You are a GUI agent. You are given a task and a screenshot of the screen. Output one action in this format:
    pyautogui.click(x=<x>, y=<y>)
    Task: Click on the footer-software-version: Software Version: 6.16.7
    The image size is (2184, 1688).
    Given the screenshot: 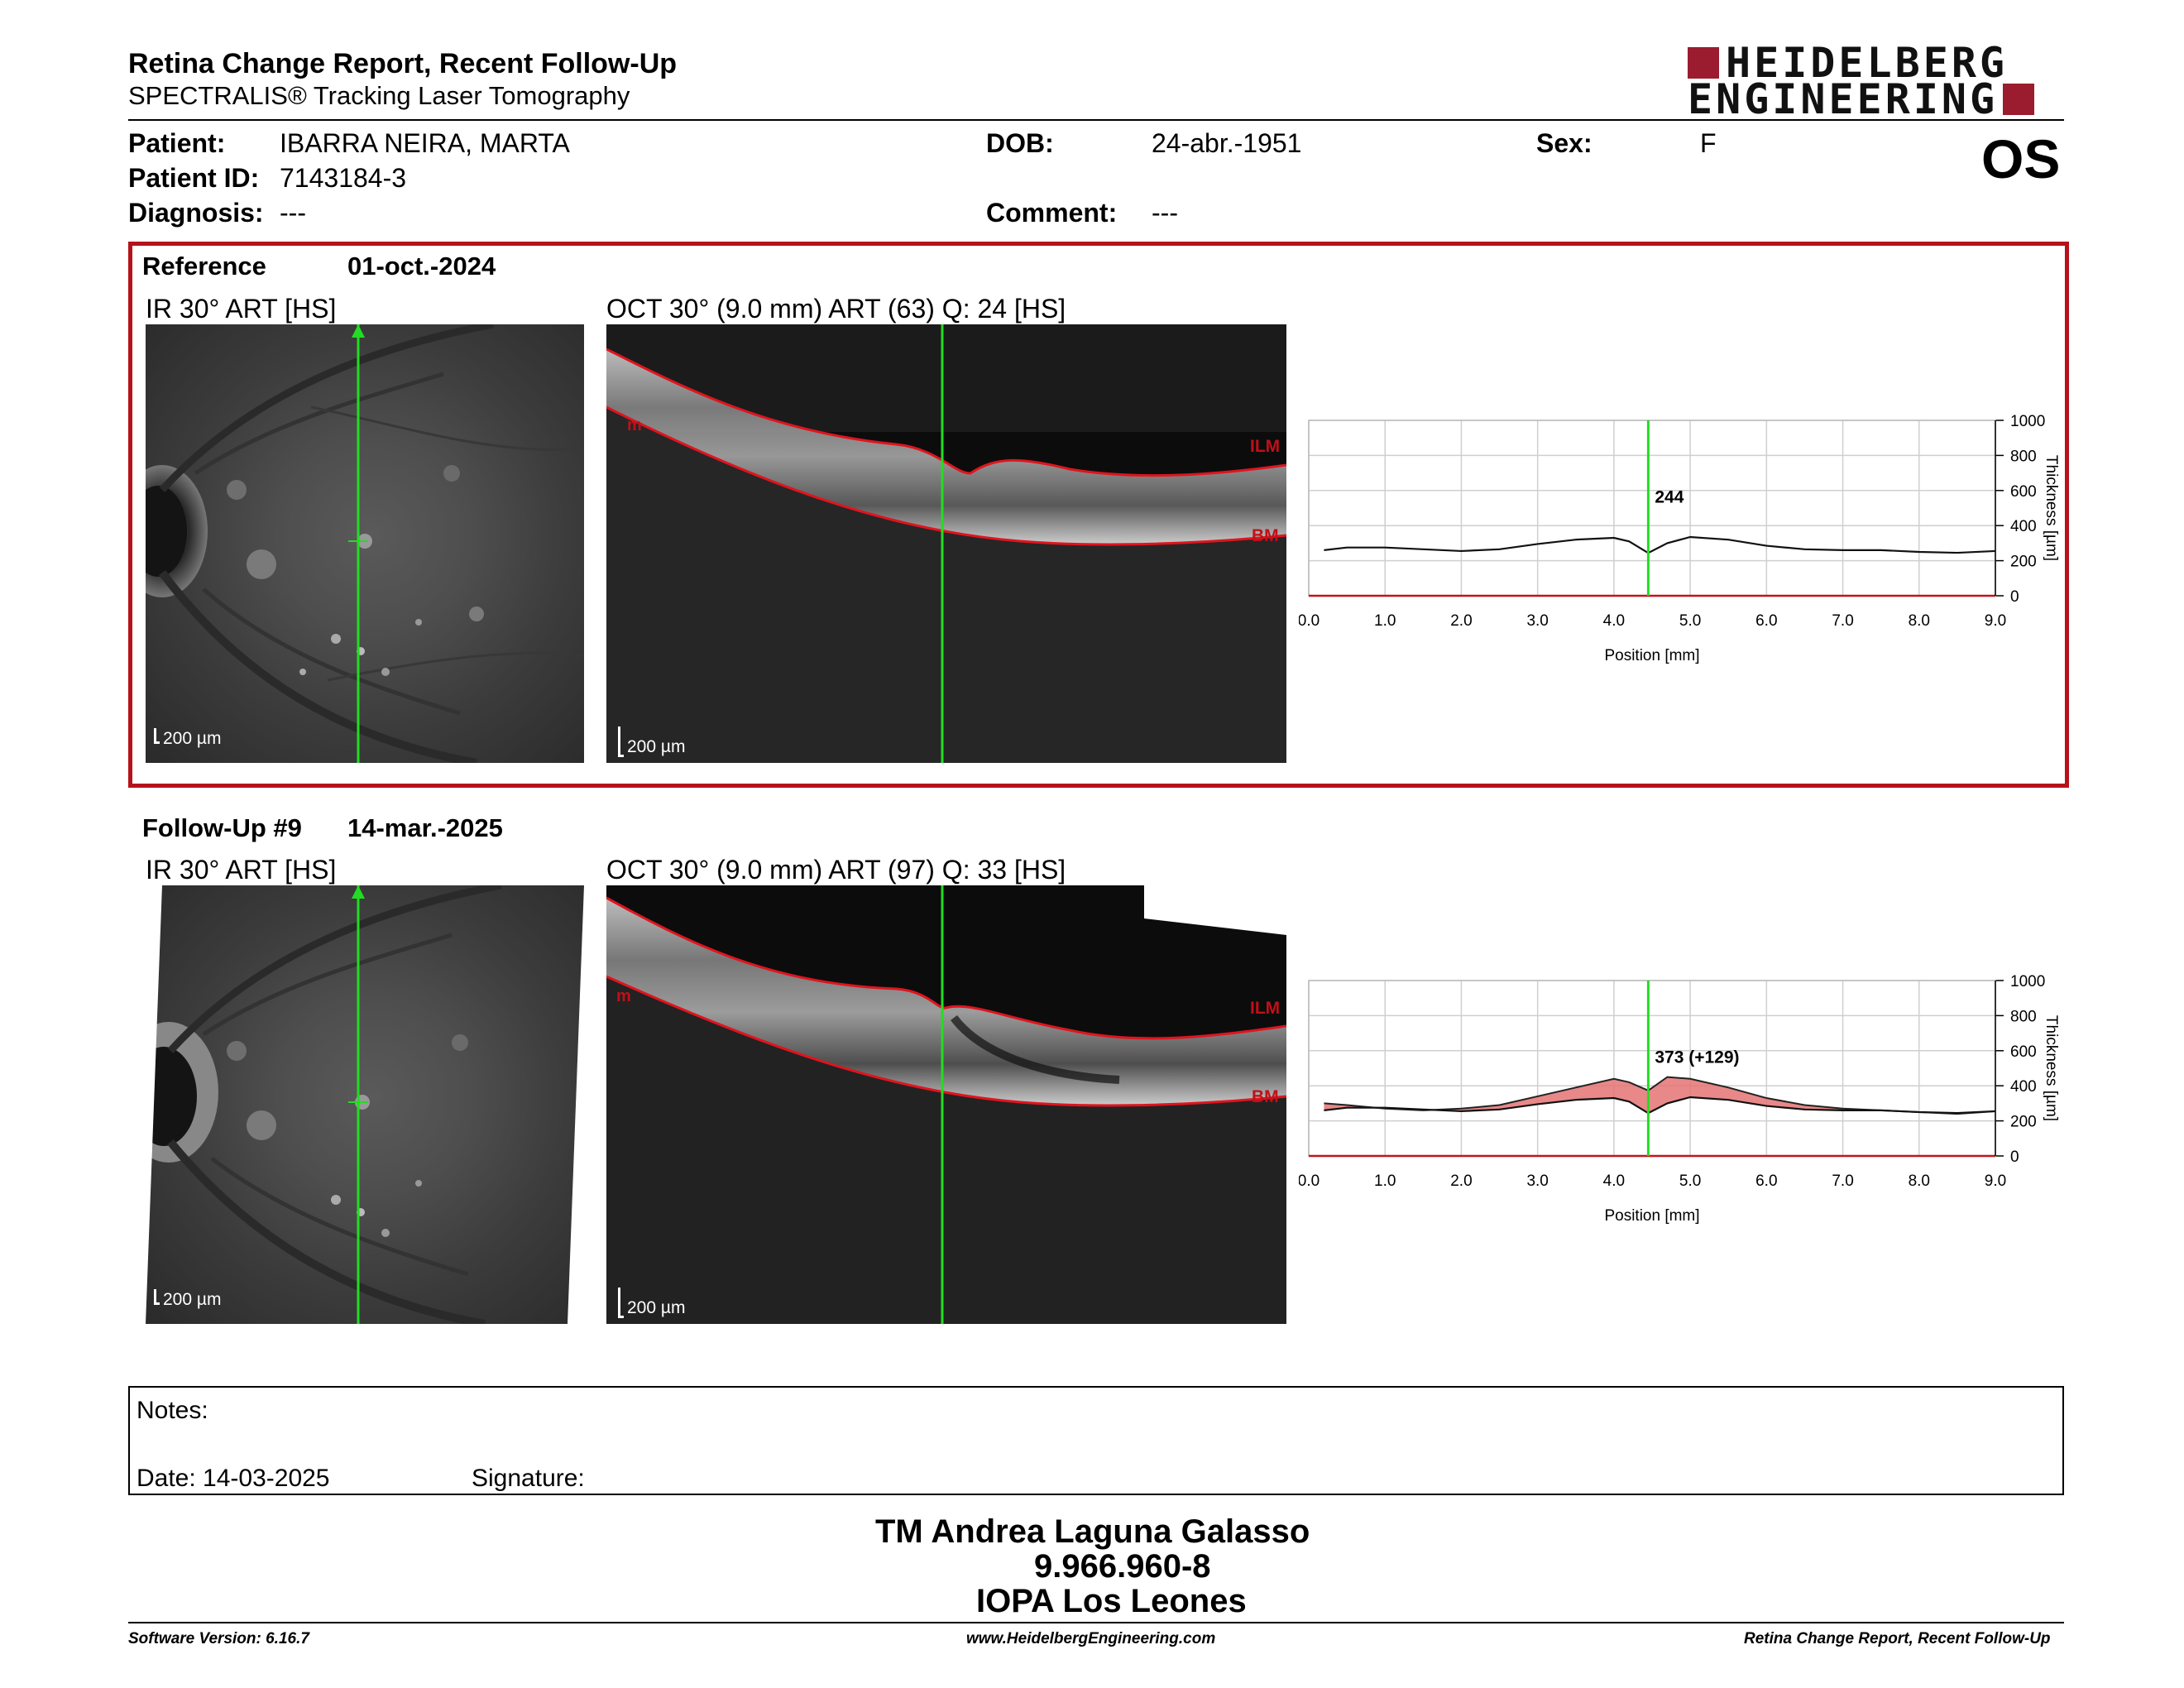 What is the action you would take?
    pyautogui.click(x=218, y=1638)
    